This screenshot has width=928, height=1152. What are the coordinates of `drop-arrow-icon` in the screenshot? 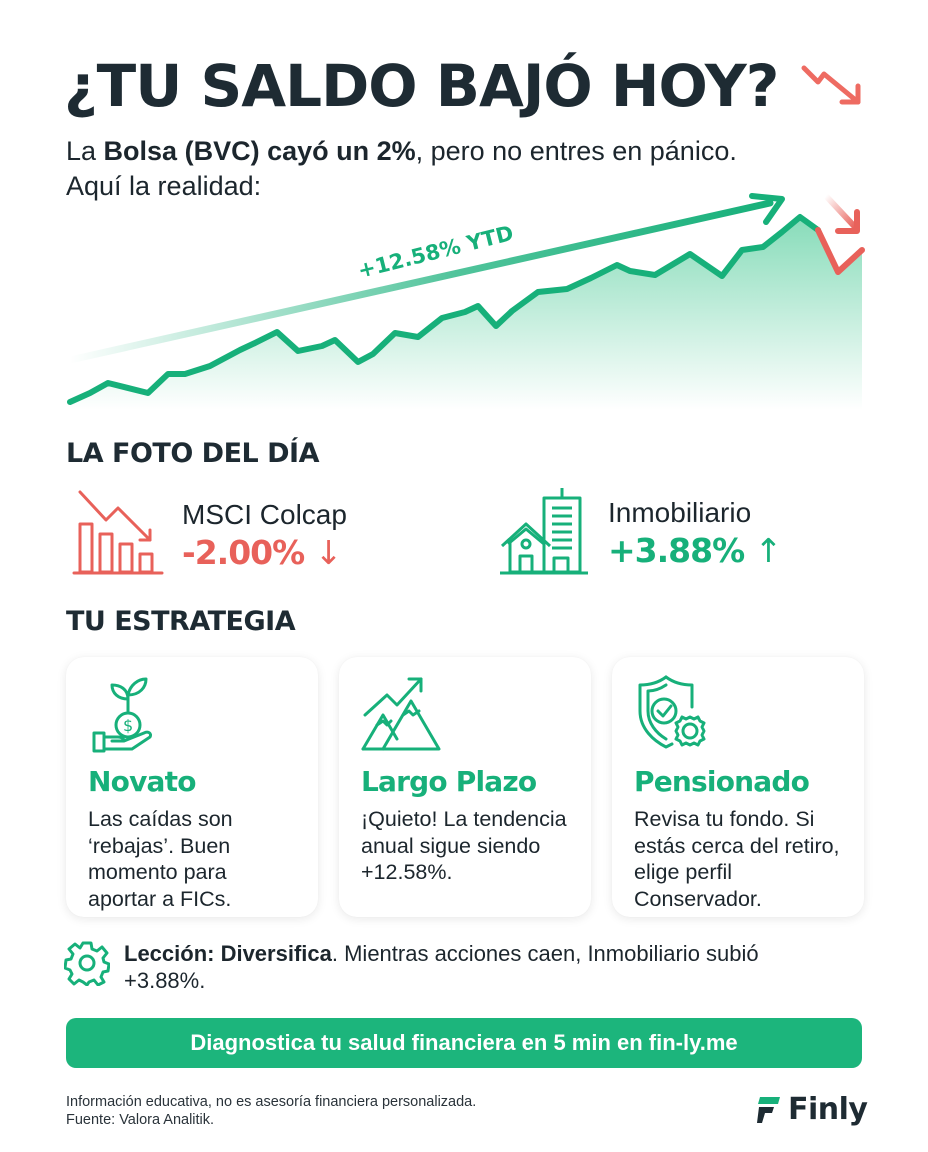 It's located at (840, 211).